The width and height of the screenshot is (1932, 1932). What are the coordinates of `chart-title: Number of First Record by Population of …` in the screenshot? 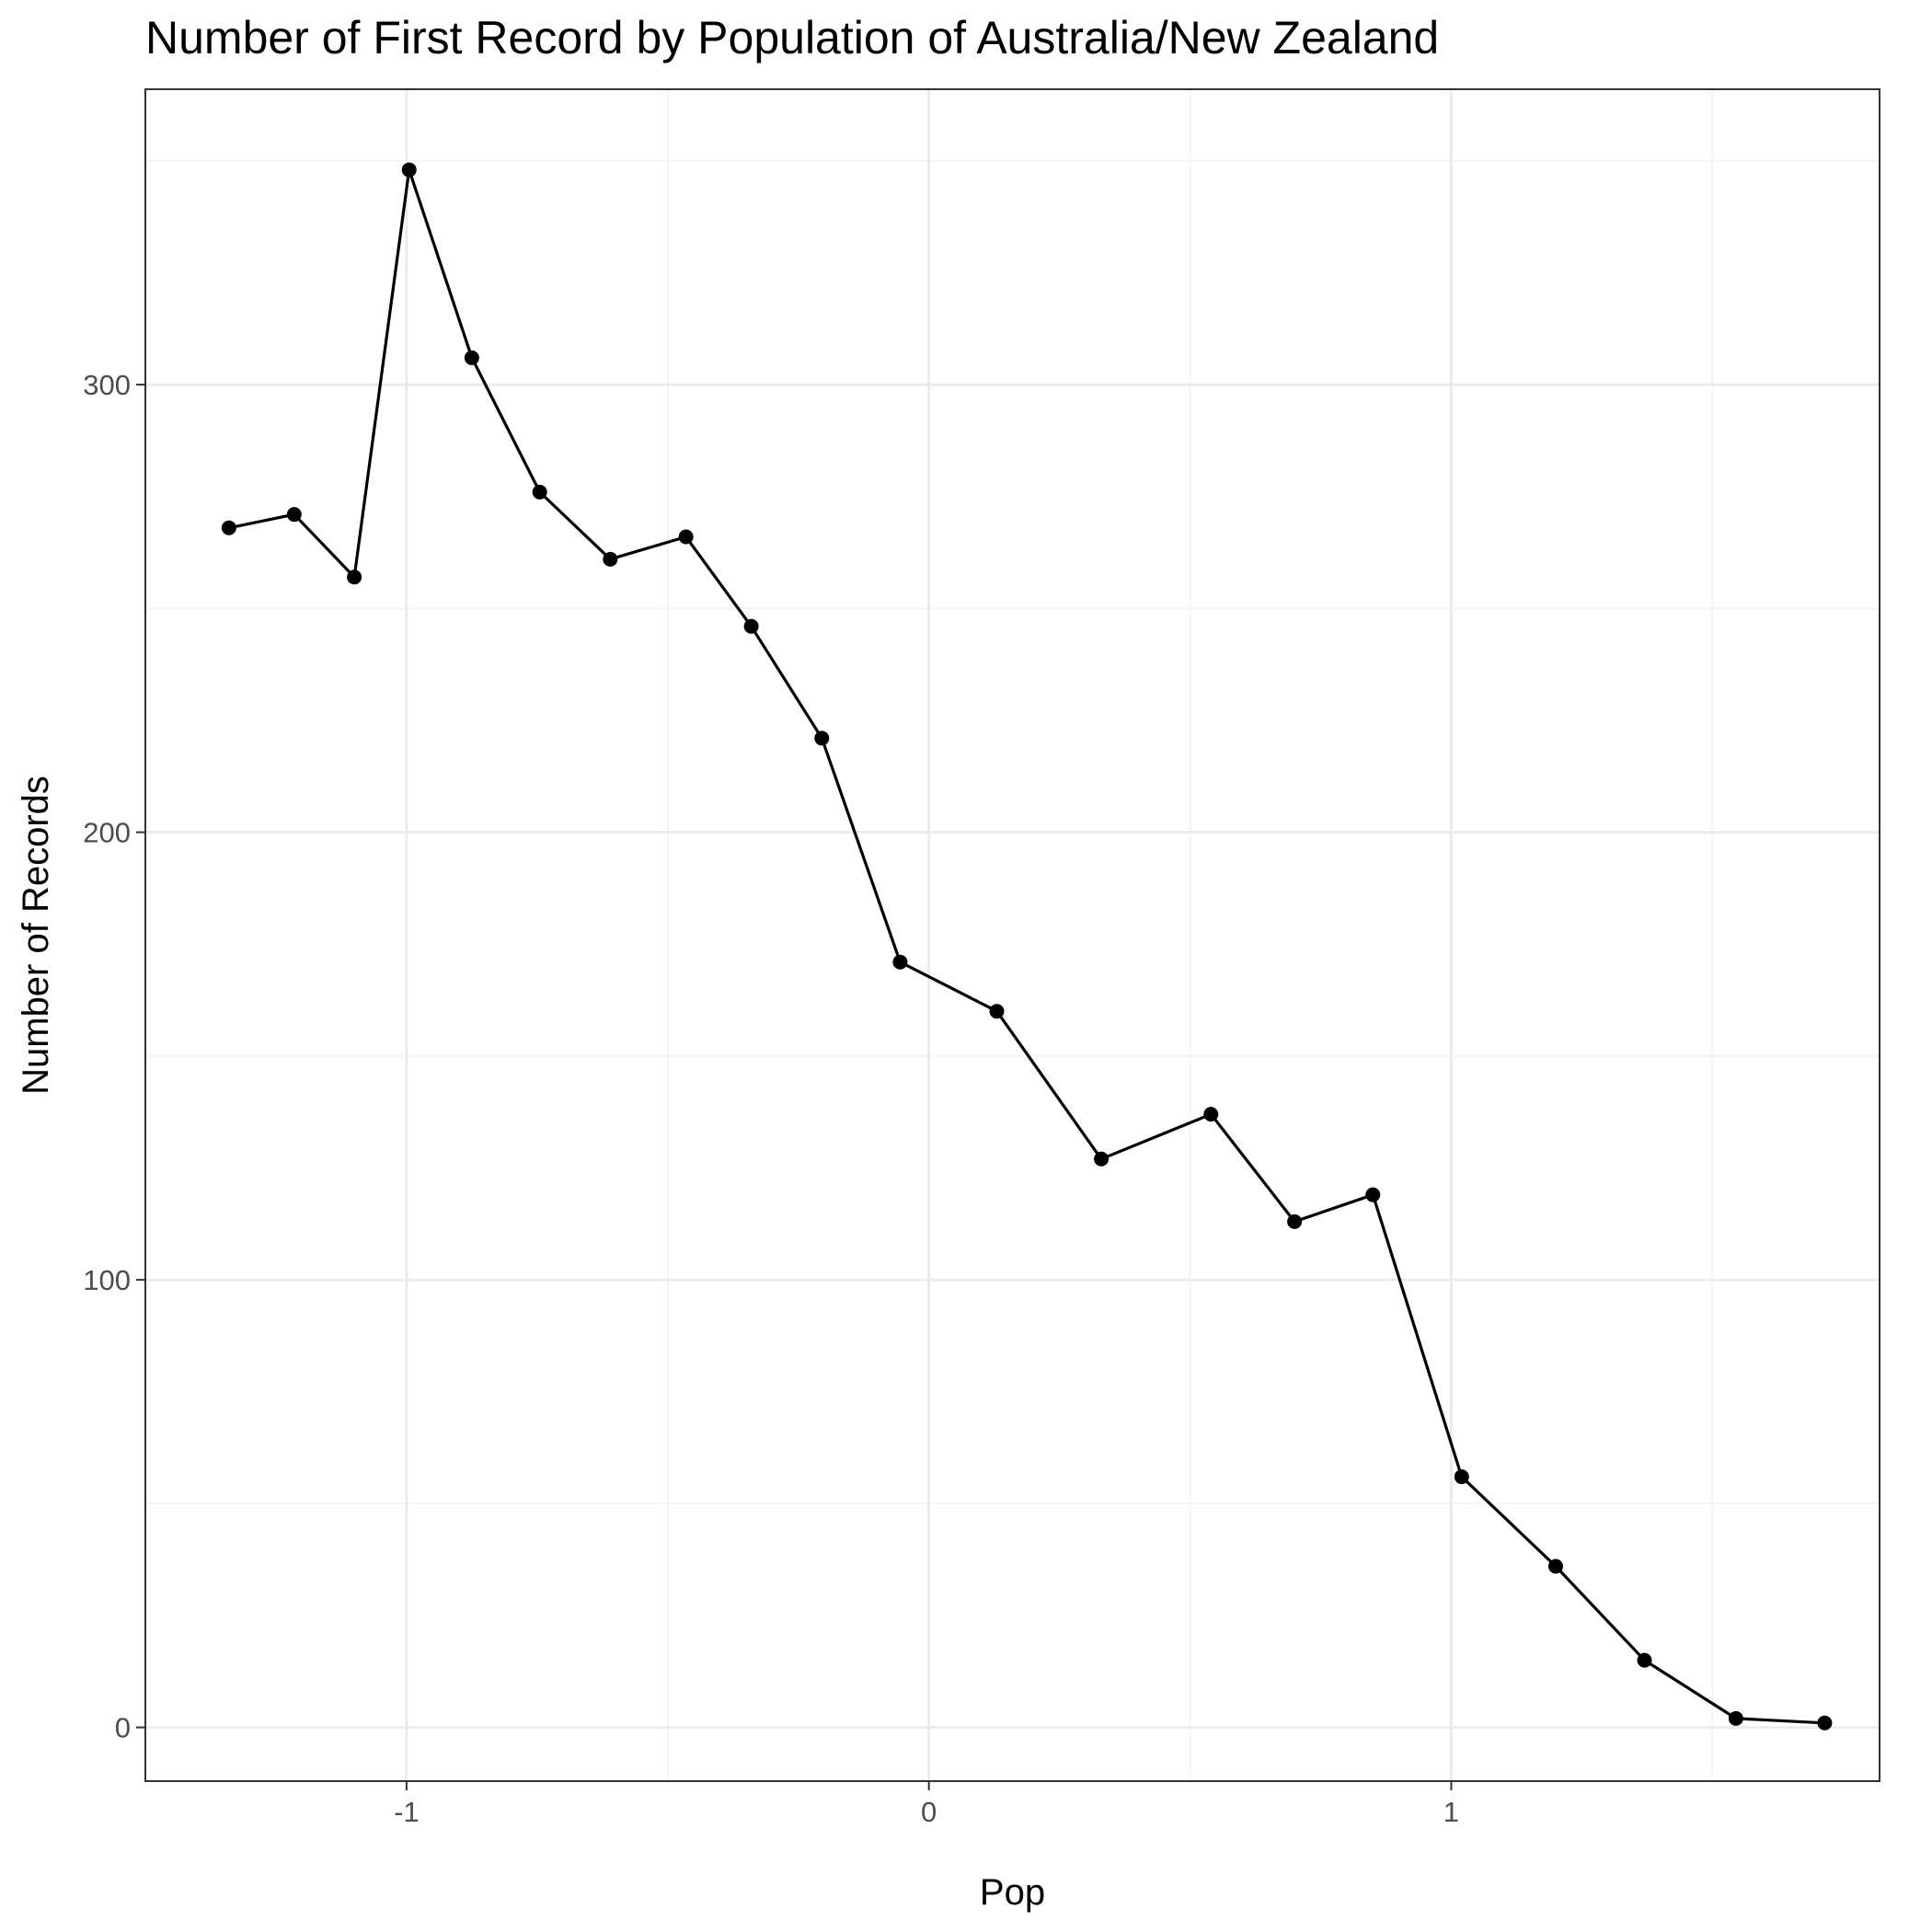 It's located at (792, 37).